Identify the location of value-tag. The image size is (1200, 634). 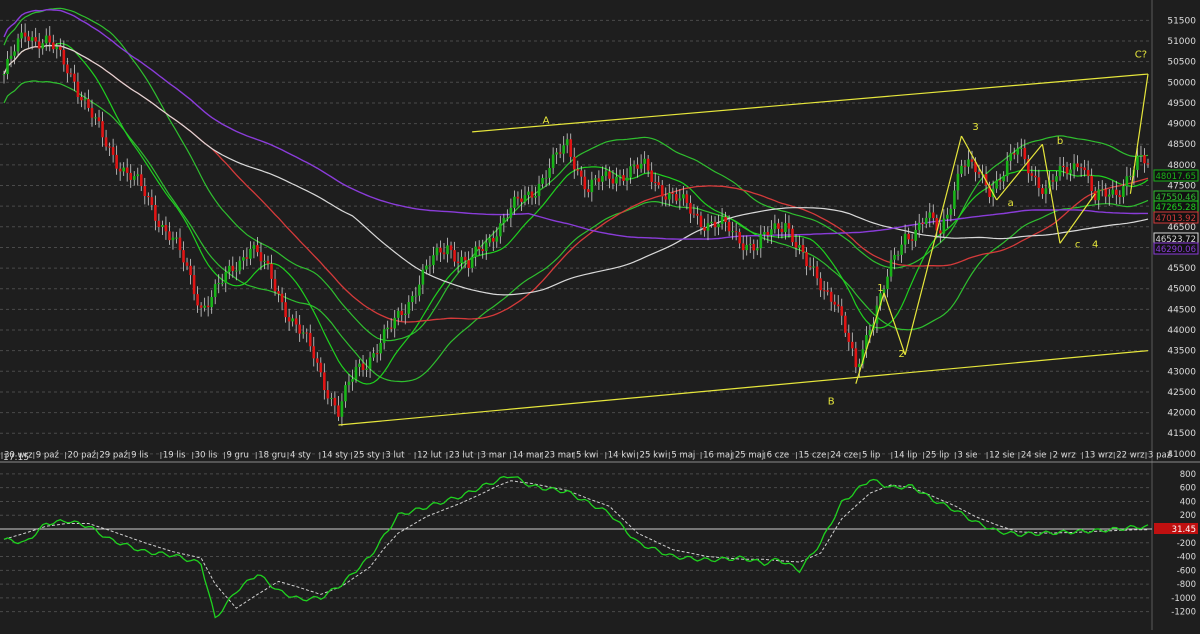
(1176, 217).